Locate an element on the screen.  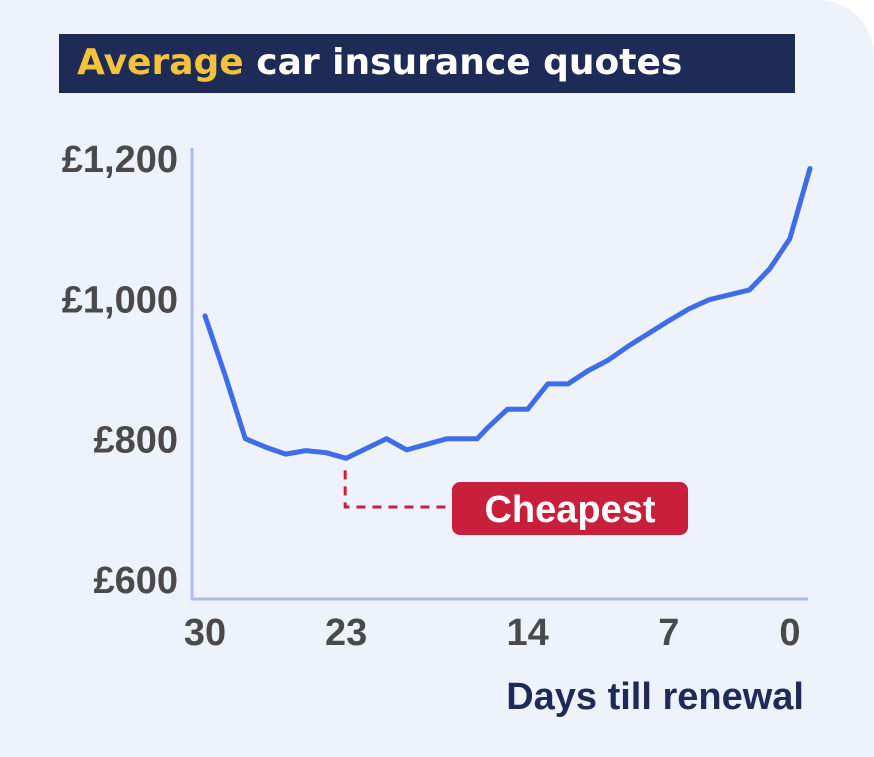
x-tick-label: 23 is located at coordinates (346, 633).